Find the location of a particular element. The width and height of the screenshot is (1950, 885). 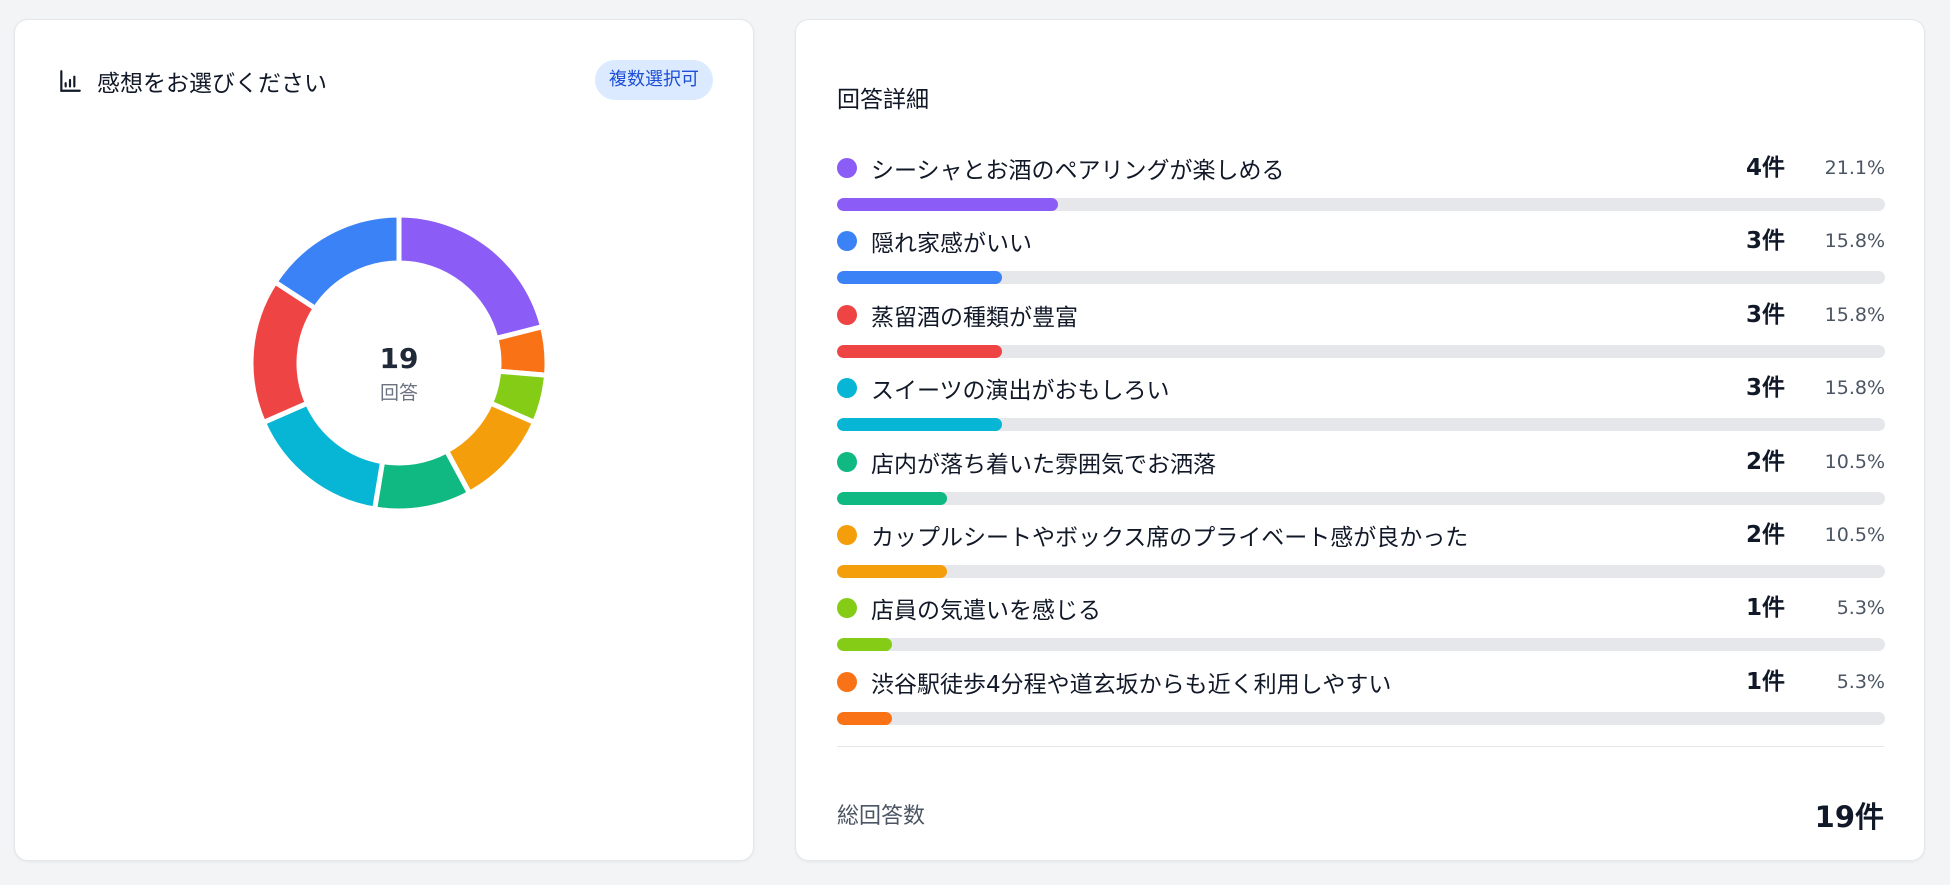

detail-row-label: 蒸留酒の種類が豊富 is located at coordinates (974, 317).